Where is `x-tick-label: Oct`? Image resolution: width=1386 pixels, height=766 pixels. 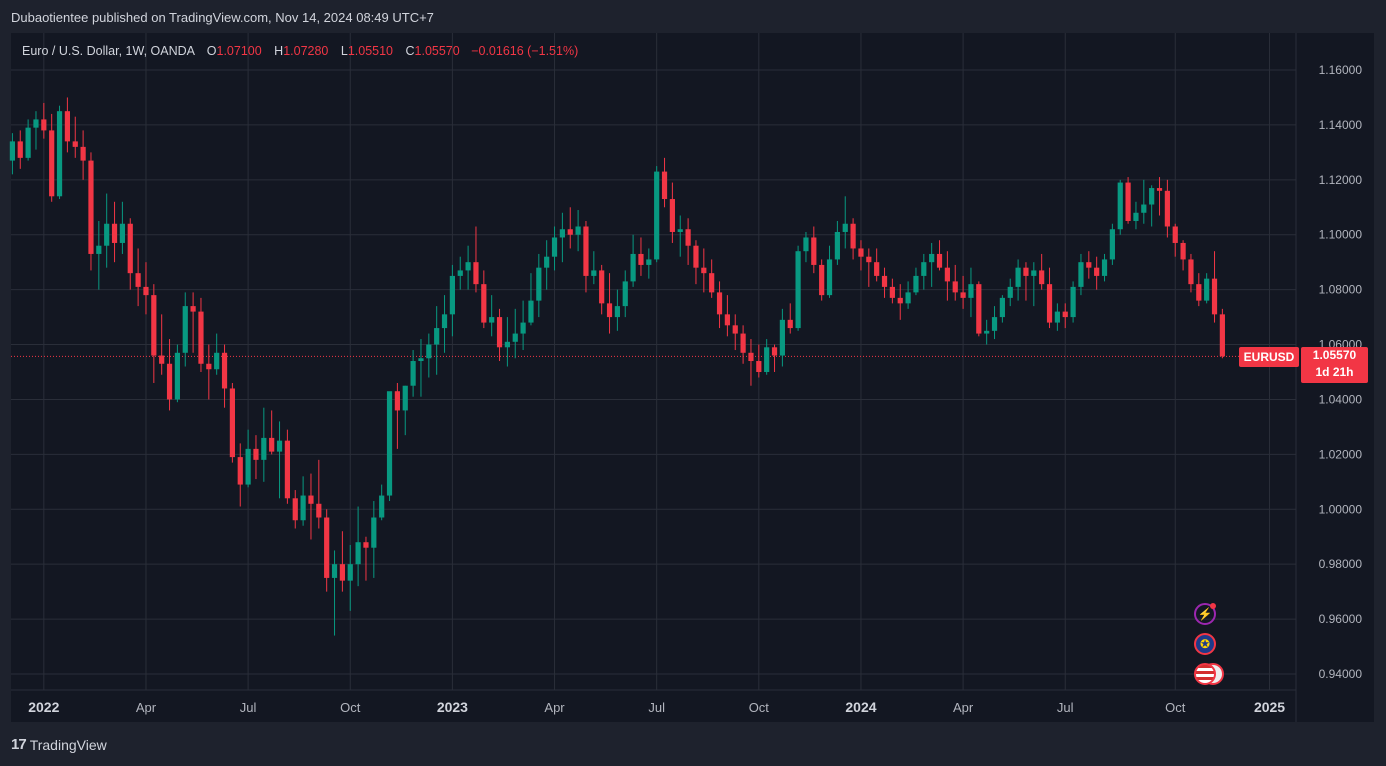 x-tick-label: Oct is located at coordinates (759, 707).